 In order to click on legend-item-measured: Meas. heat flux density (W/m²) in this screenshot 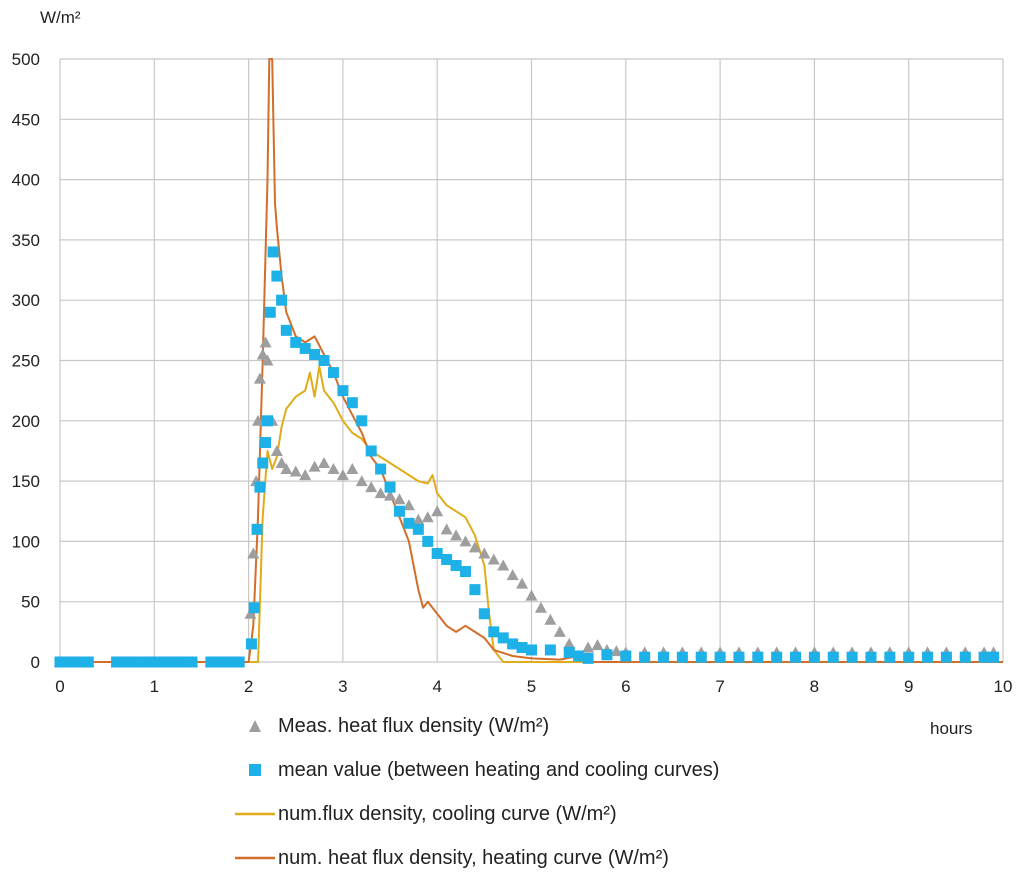, I will do `click(475, 726)`.